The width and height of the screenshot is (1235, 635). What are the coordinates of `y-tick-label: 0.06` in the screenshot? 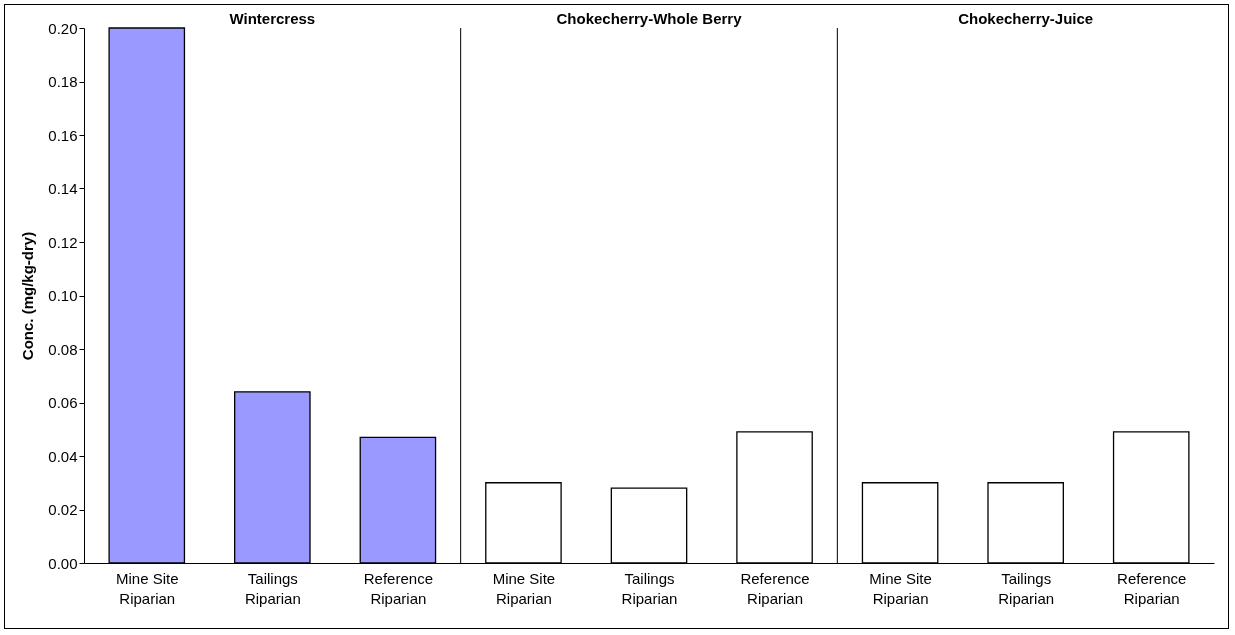 It's located at (63, 402).